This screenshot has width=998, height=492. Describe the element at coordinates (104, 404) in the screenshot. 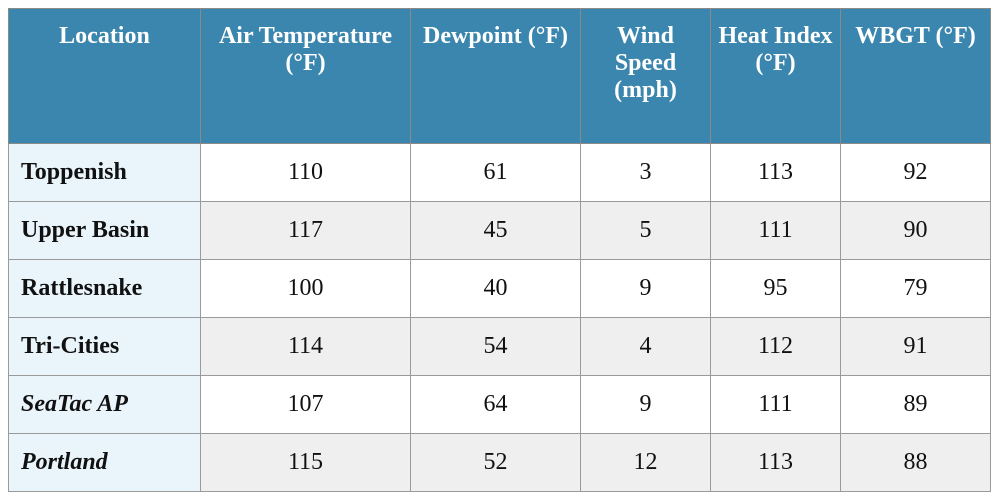

I see `location-cell: SeaTac AP` at that location.